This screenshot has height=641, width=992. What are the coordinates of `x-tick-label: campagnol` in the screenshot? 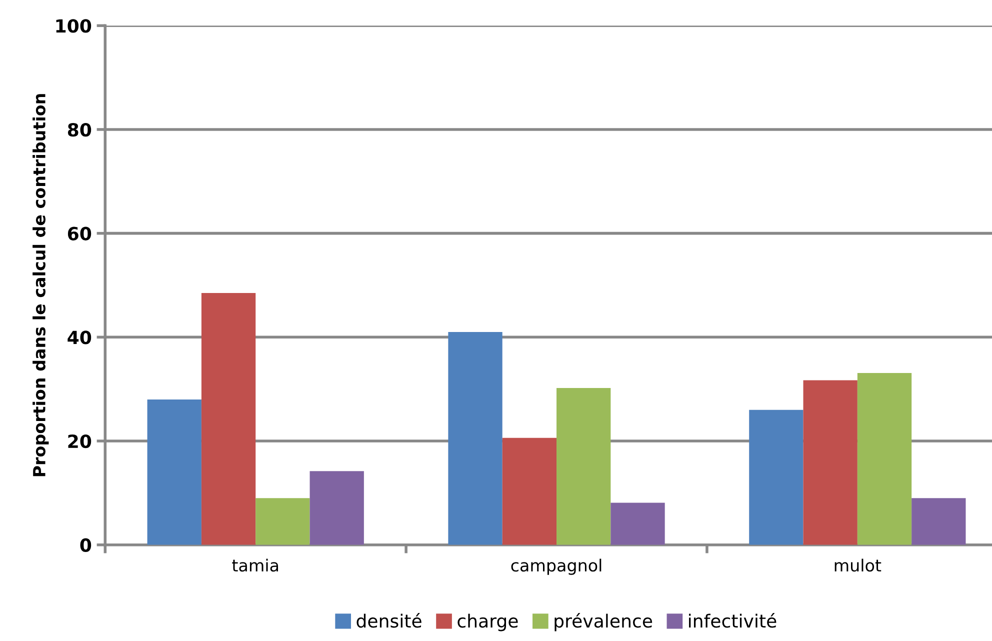 It's located at (556, 566).